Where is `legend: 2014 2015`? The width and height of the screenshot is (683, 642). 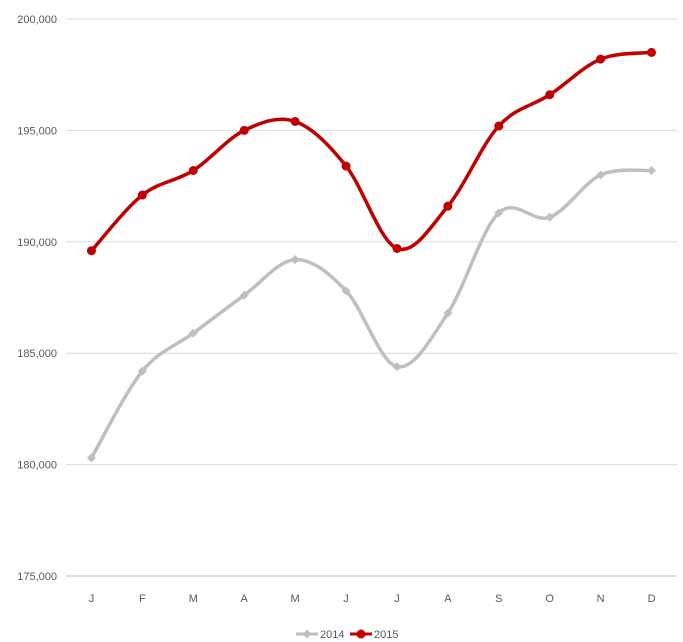 legend: 2014 2015 is located at coordinates (347, 635).